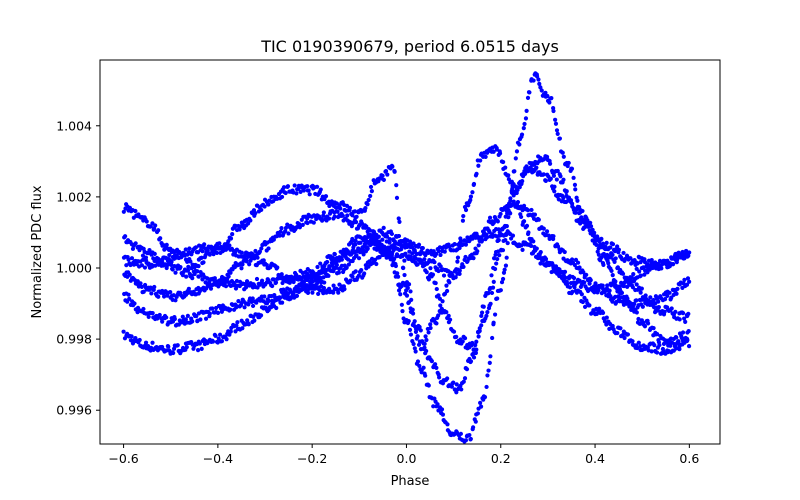 Image resolution: width=800 pixels, height=500 pixels. Describe the element at coordinates (78, 268) in the screenshot. I see `y-axis-ticks: 0.996 0.998 1.000 1.002 1.004` at that location.